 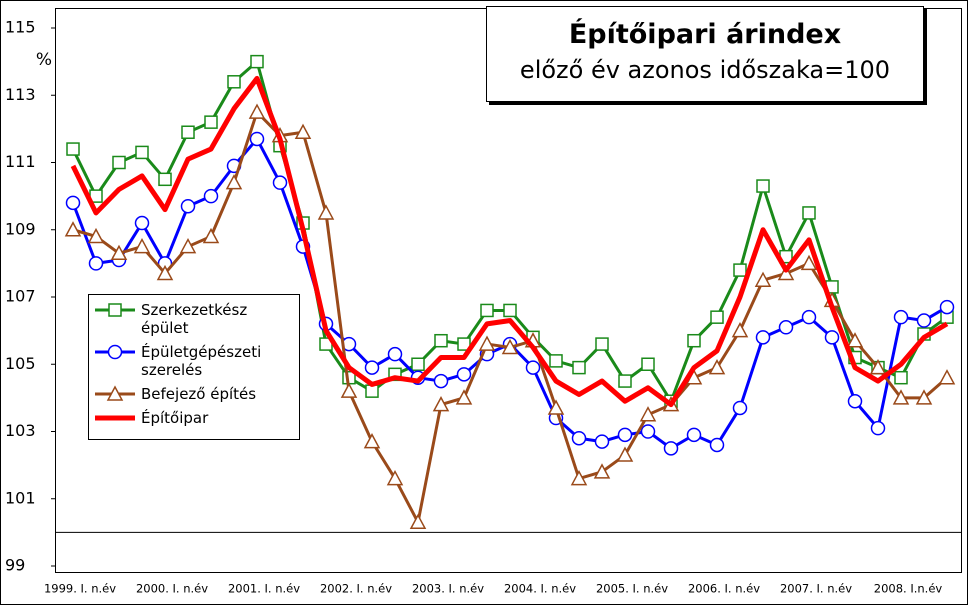 What do you see at coordinates (705, 70) in the screenshot?
I see `chart-subtitle: előző év azonos időszaka=100` at bounding box center [705, 70].